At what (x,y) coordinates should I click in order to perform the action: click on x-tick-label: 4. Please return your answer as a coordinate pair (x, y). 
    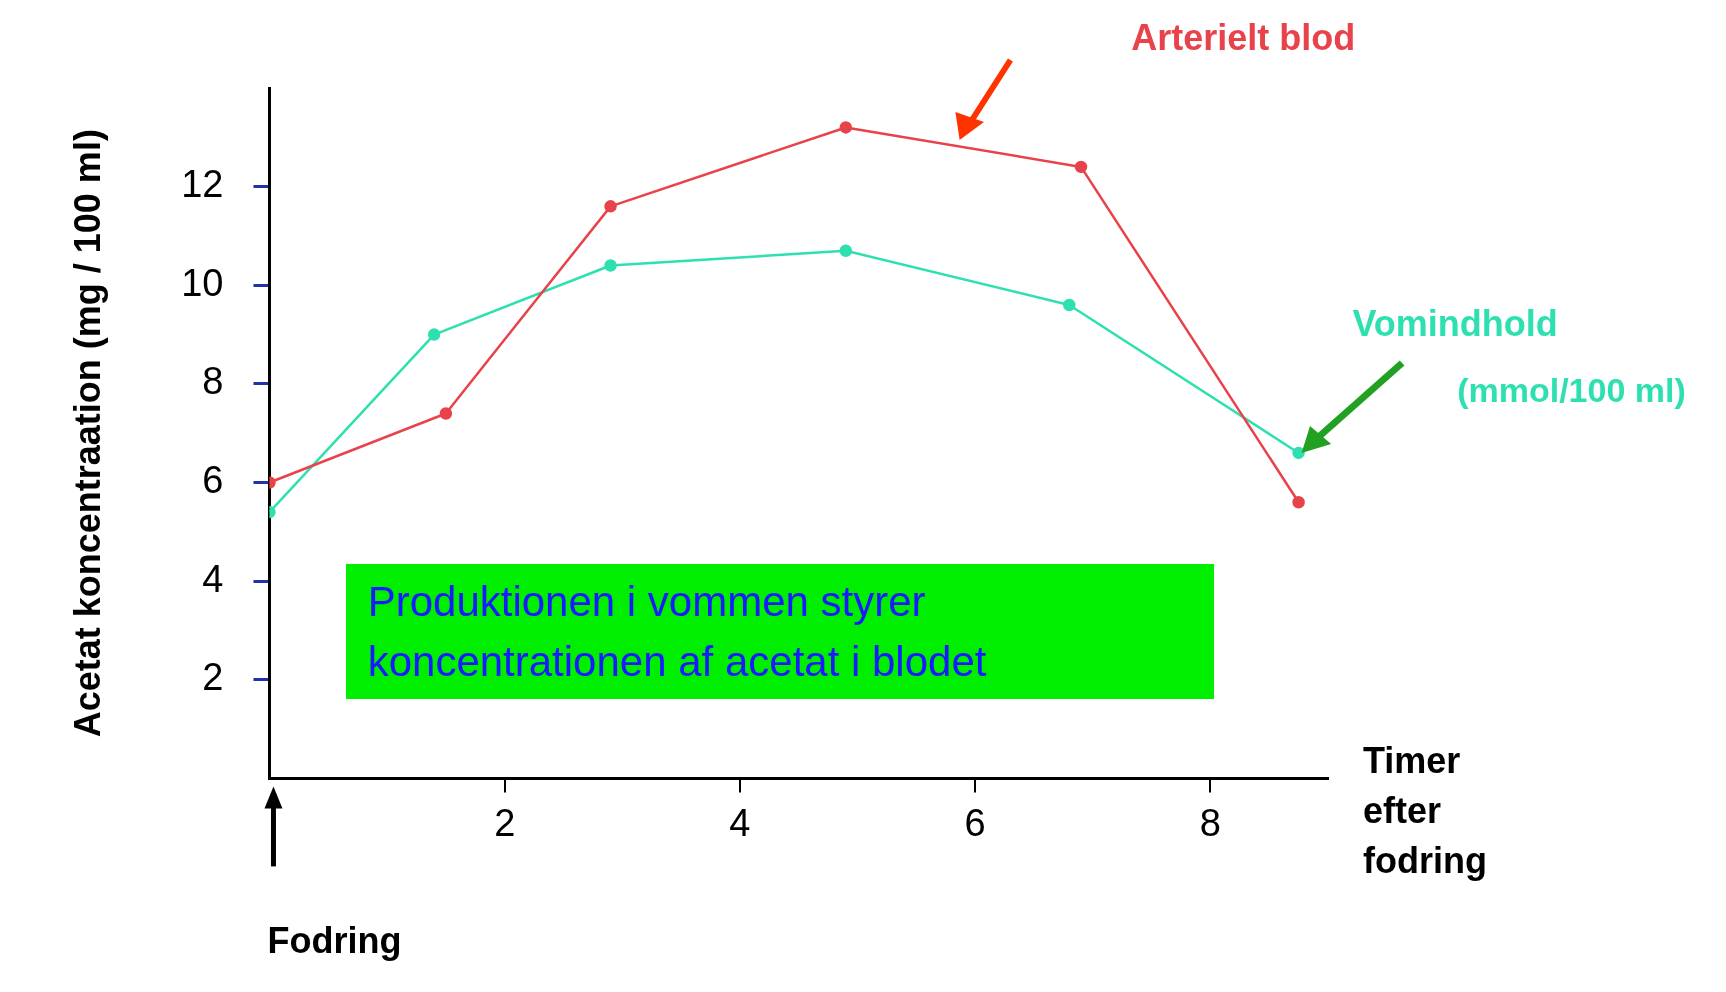
    Looking at the image, I should click on (740, 822).